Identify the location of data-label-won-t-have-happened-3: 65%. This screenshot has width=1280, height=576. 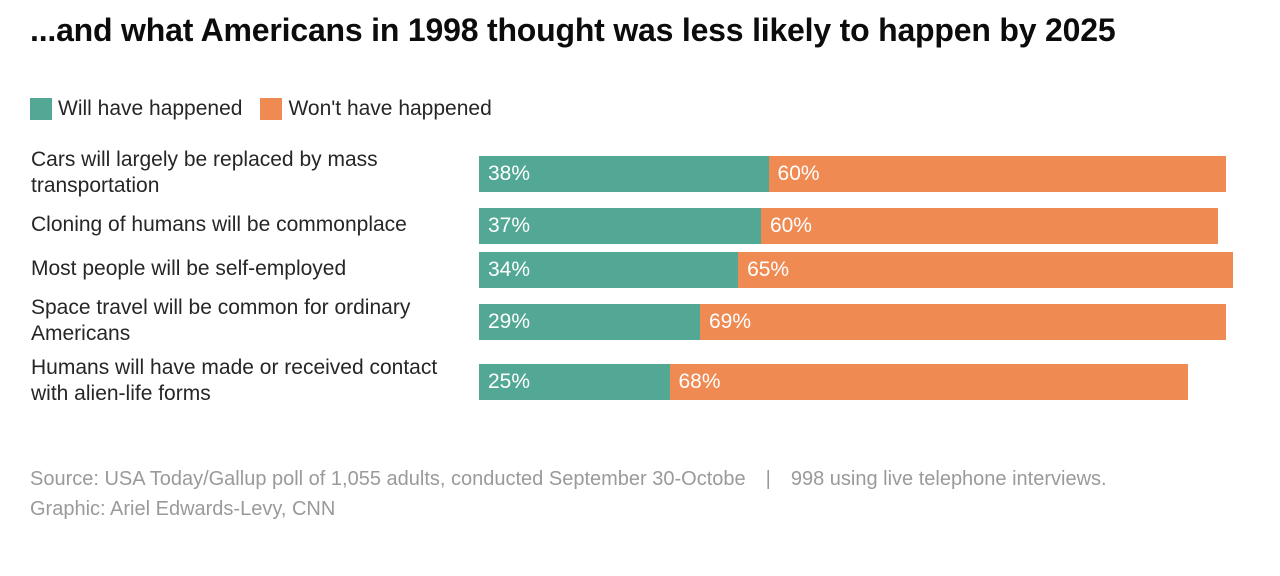
(768, 269).